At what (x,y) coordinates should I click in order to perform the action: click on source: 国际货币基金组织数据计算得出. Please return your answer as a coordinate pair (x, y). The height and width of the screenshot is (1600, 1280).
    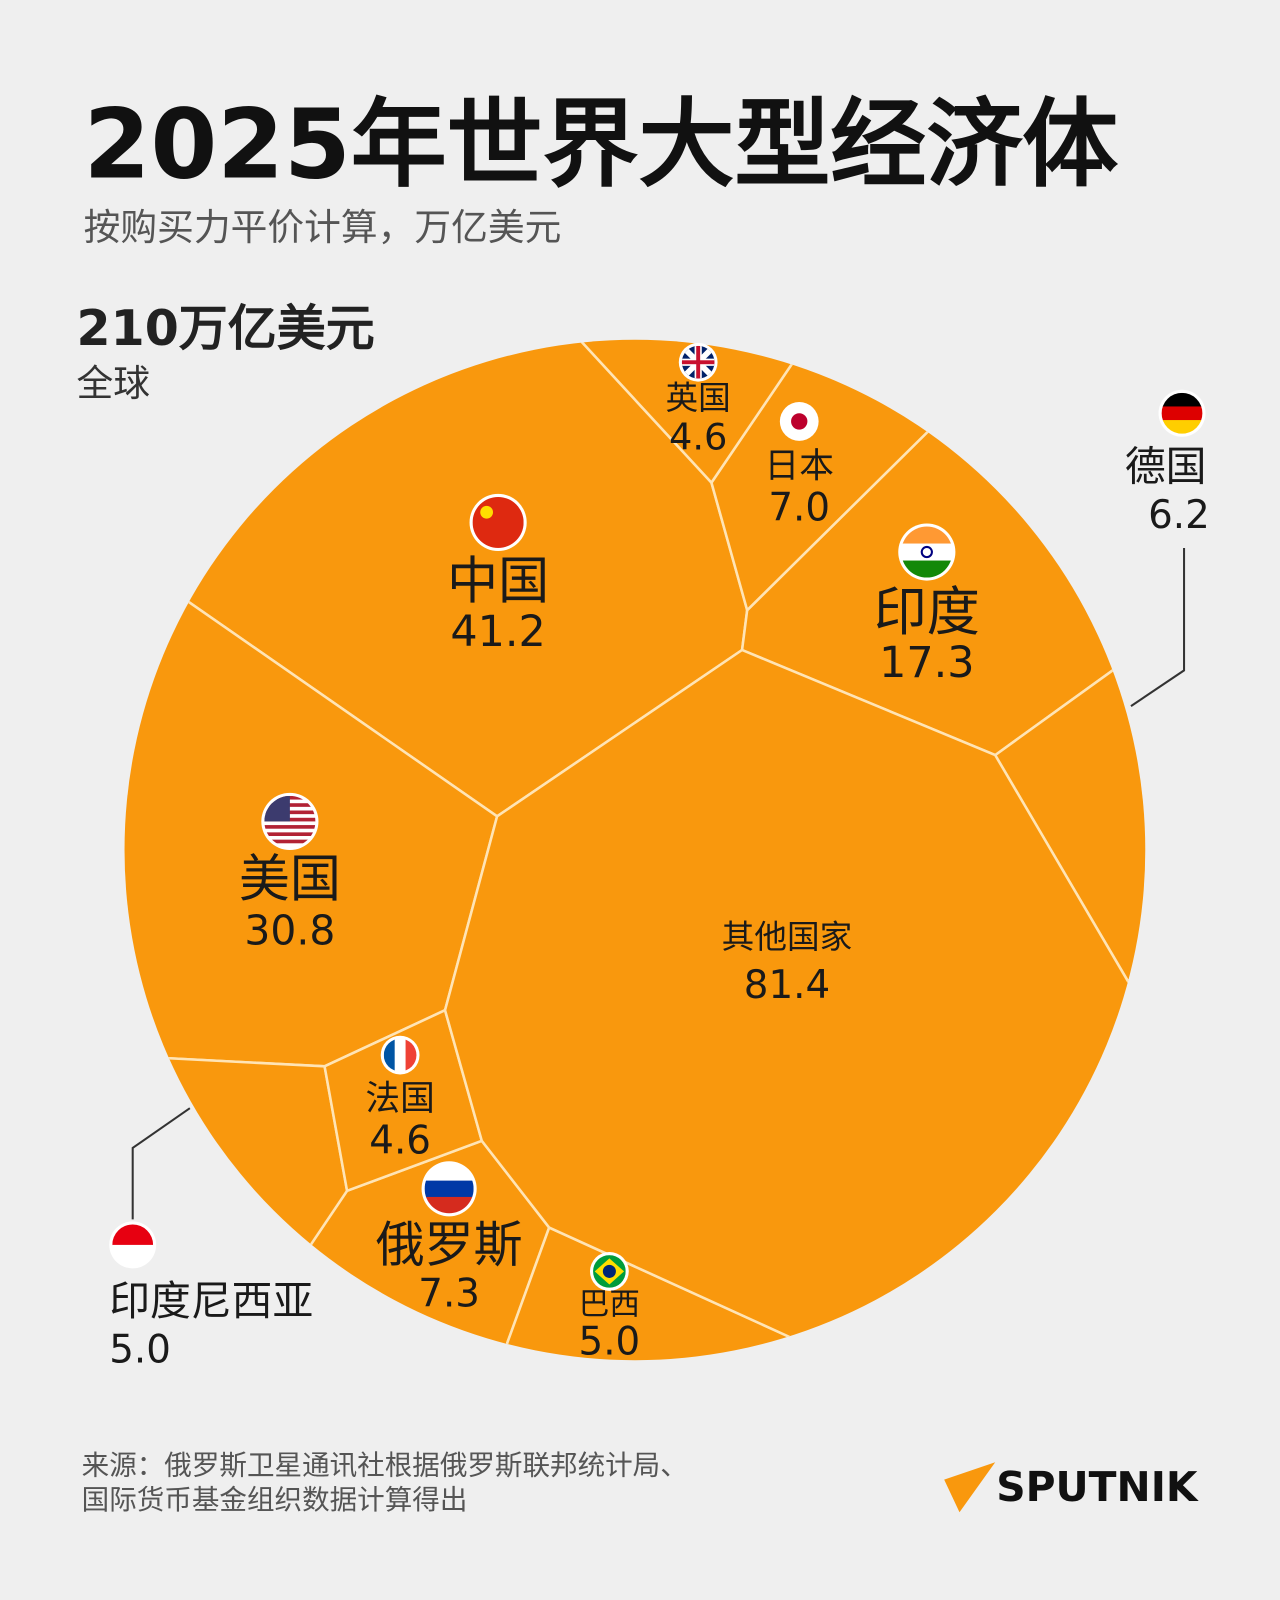
    Looking at the image, I should click on (275, 1500).